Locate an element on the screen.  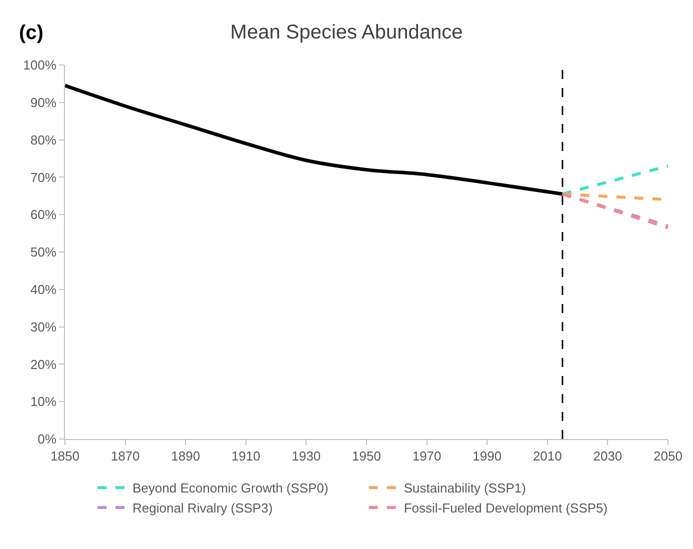
y-tick-label: 20% is located at coordinates (43, 364).